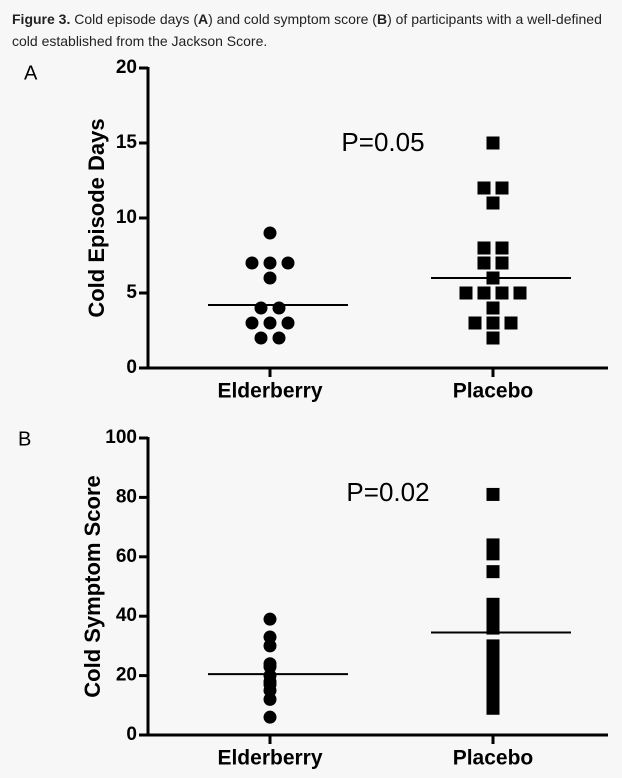  I want to click on caption-text: B, so click(382, 19).